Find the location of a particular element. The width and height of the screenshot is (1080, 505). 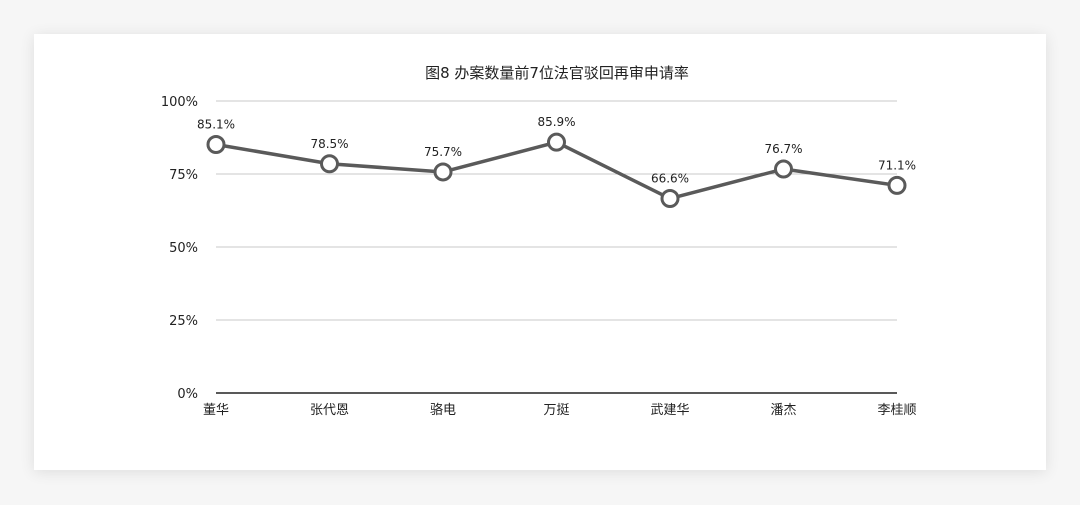

x-category-label: 万挺 is located at coordinates (556, 410).